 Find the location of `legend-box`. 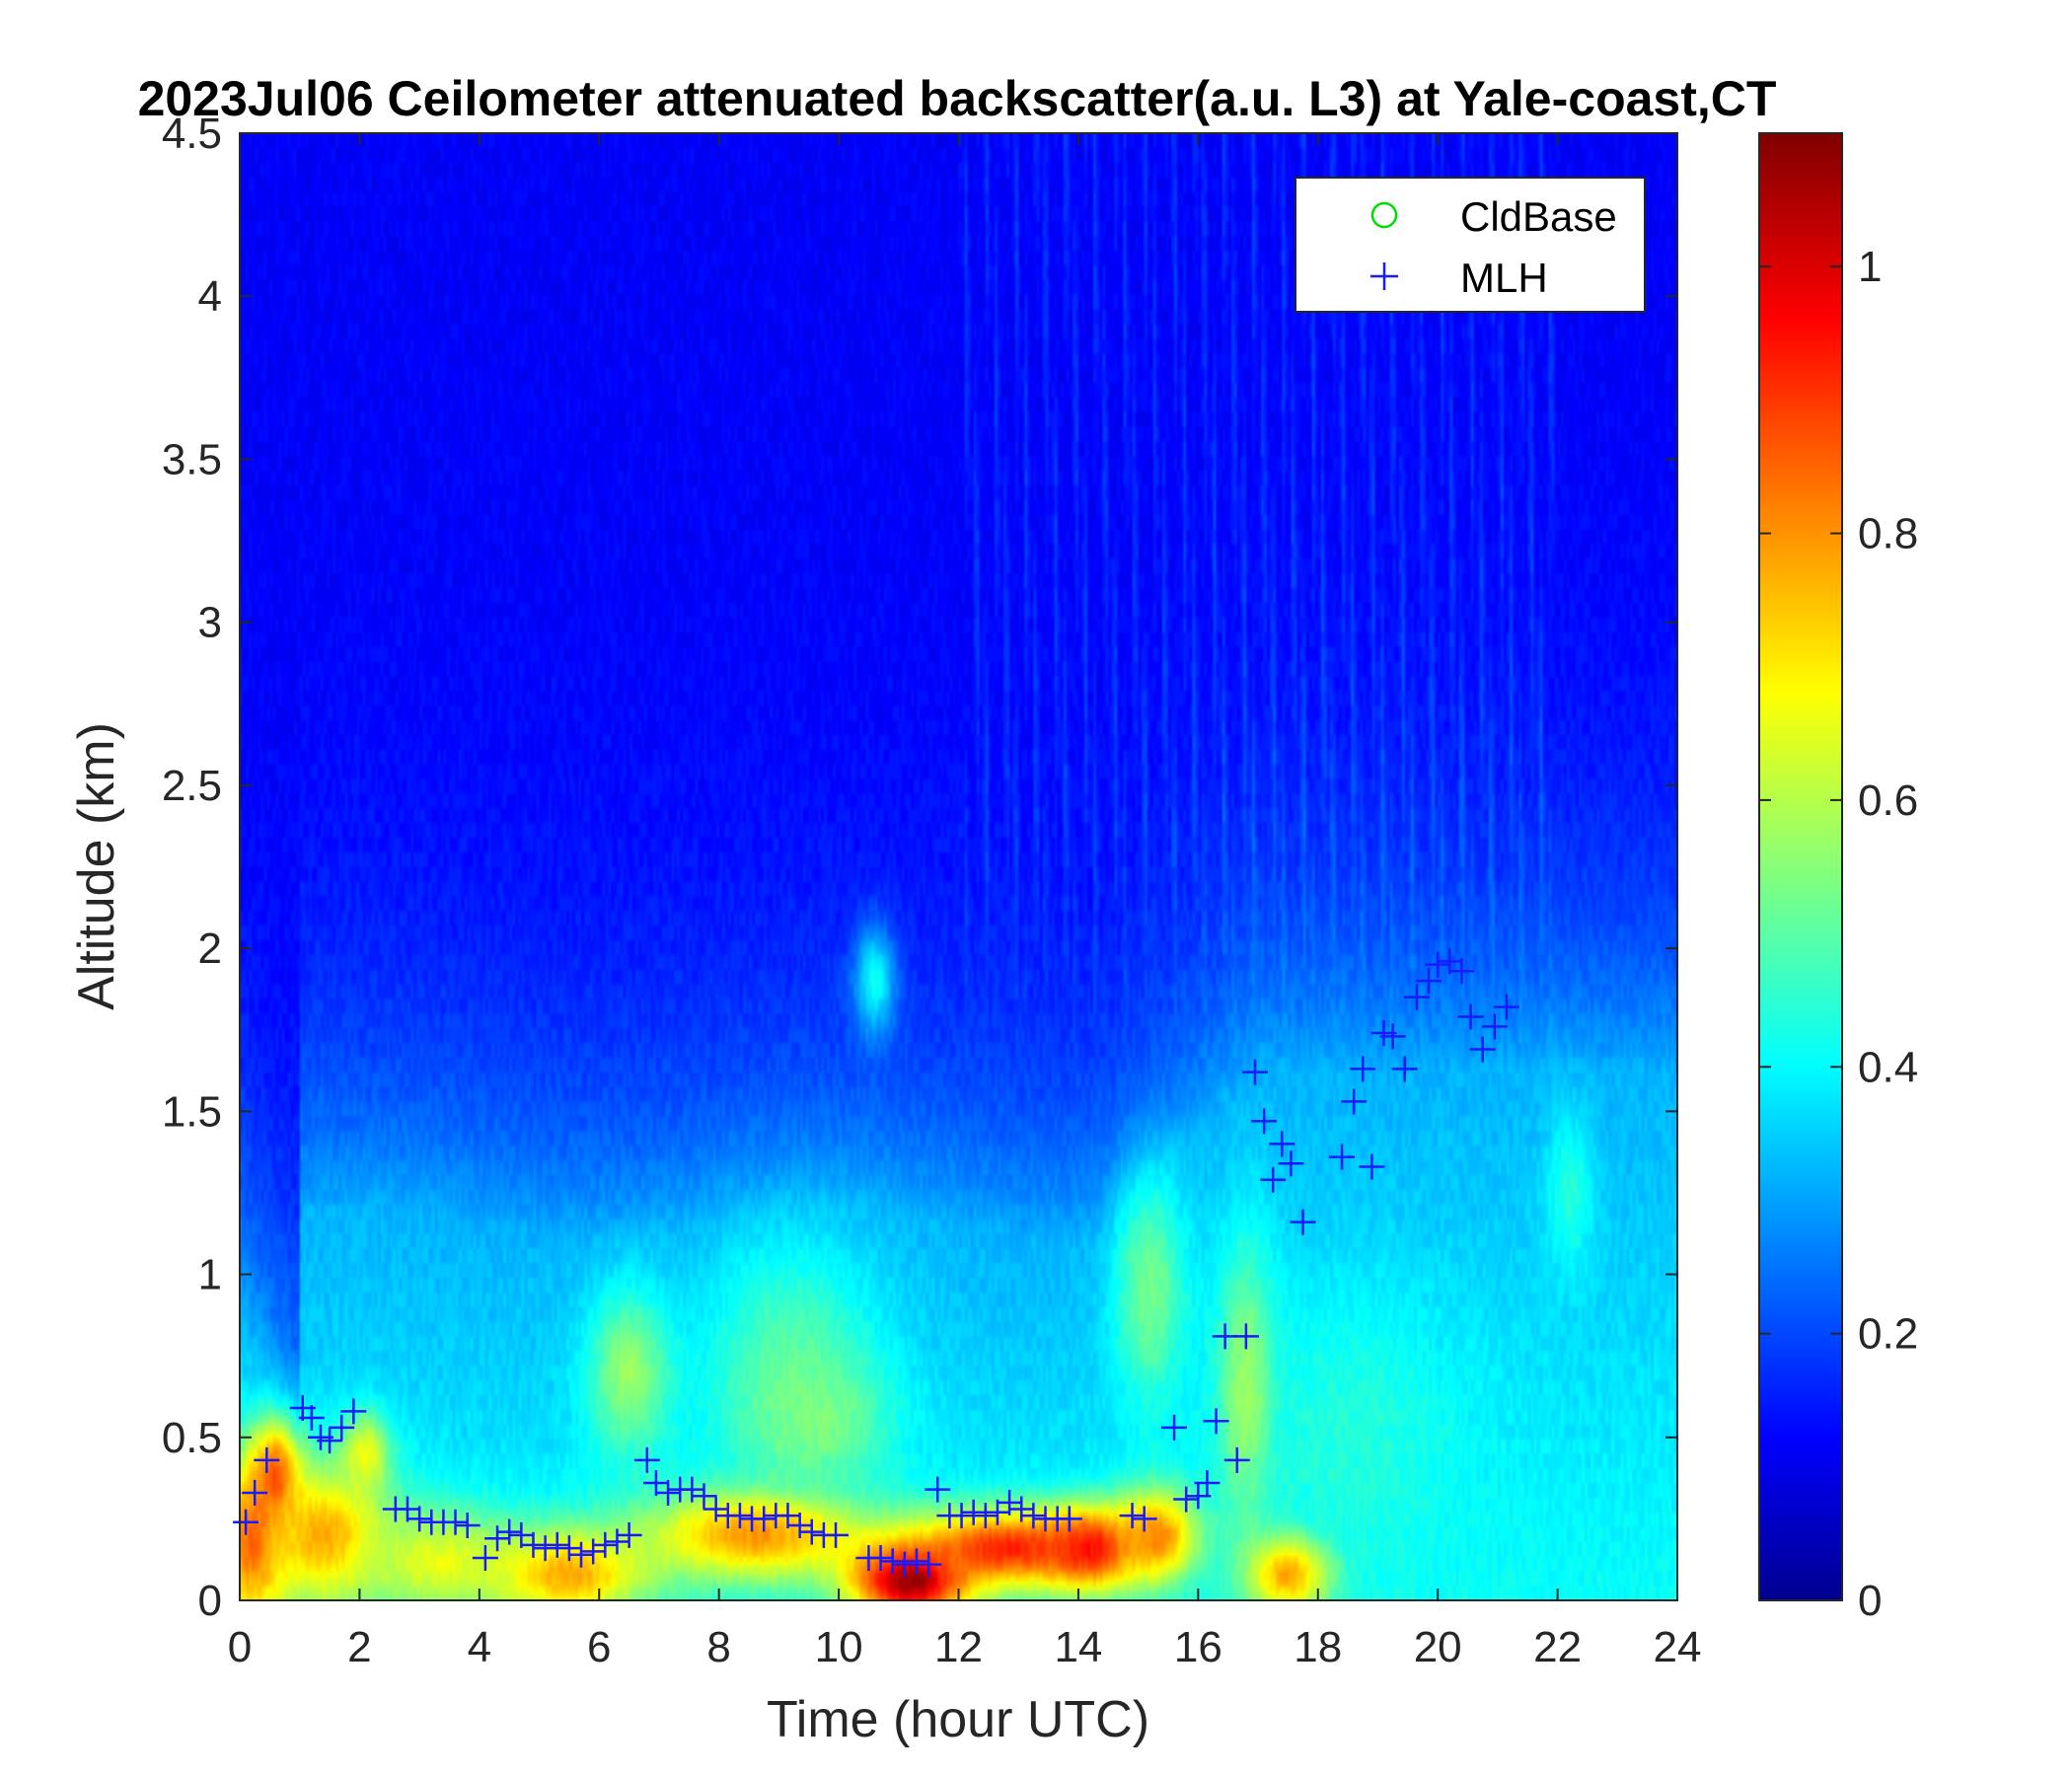

legend-box is located at coordinates (1470, 245).